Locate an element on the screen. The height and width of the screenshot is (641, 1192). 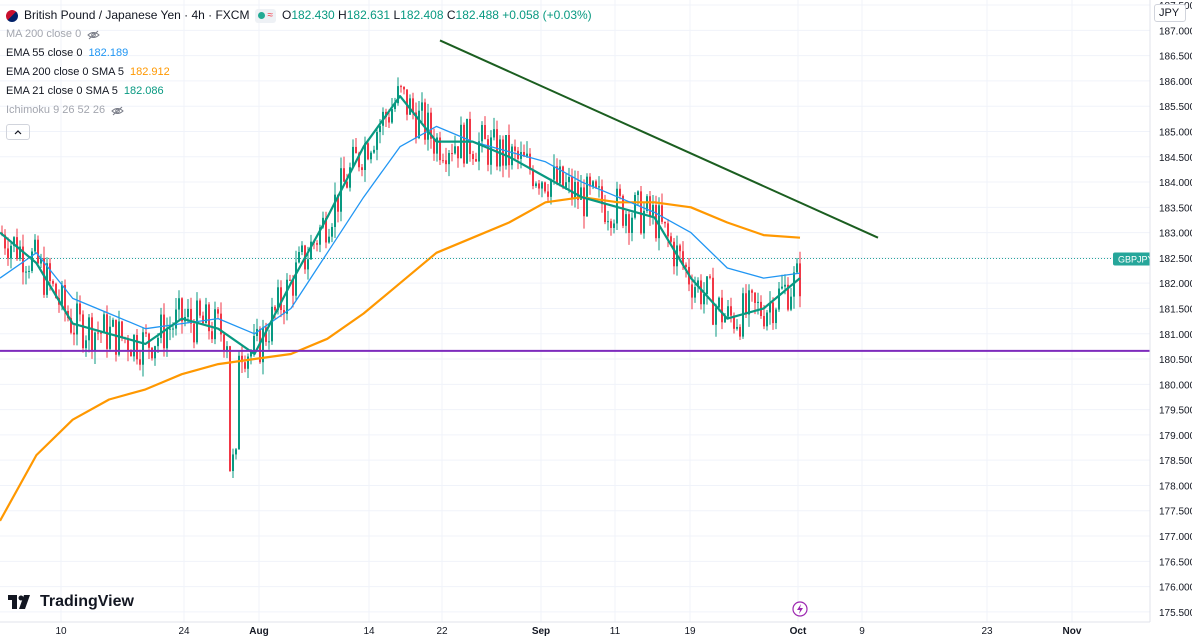
price-tick-label: 183.000 is located at coordinates (1175, 234).